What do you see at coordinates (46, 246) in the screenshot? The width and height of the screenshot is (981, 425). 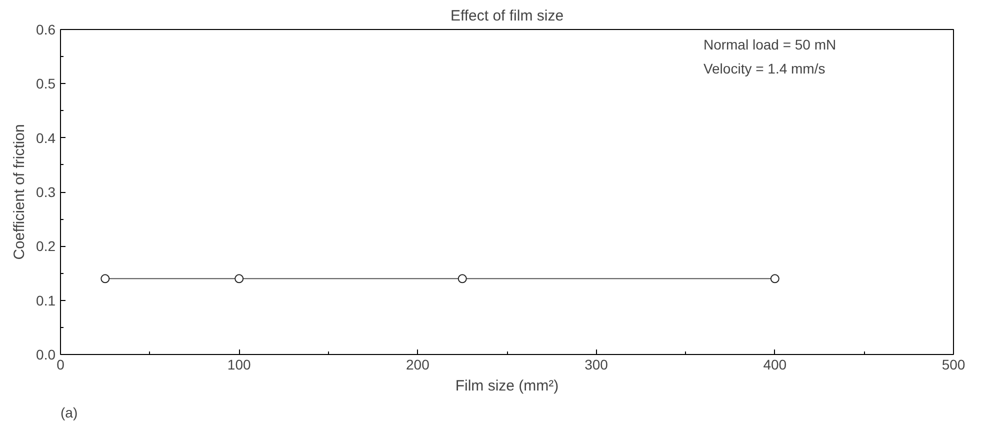 I see `y-tick-label: 0.2` at bounding box center [46, 246].